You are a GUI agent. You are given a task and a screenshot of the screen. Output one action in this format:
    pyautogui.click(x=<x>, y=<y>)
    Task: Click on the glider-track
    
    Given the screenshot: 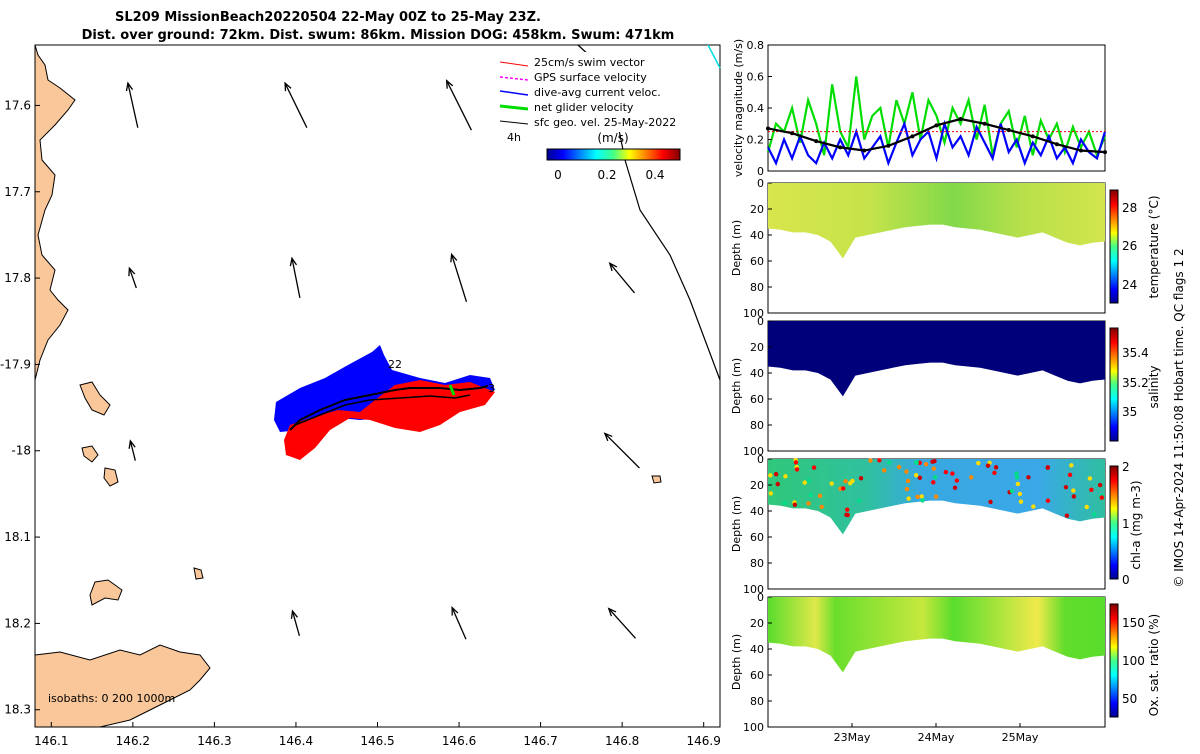 What is the action you would take?
    pyautogui.click(x=389, y=408)
    